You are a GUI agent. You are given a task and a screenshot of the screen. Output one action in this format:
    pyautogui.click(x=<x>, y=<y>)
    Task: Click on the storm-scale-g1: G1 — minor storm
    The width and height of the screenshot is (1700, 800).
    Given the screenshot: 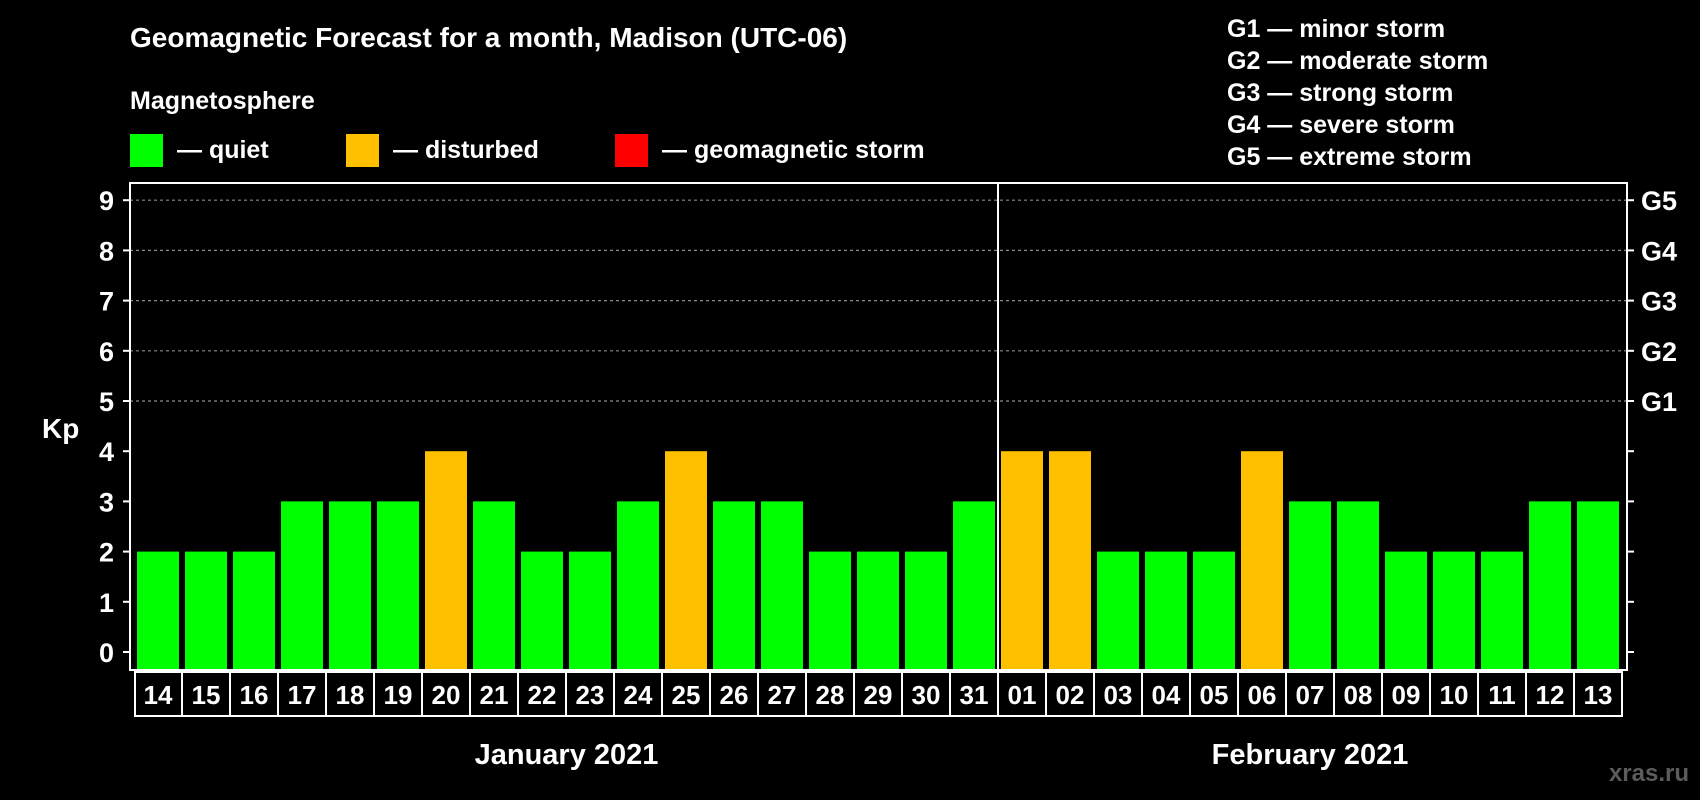 What is the action you would take?
    pyautogui.click(x=1336, y=29)
    